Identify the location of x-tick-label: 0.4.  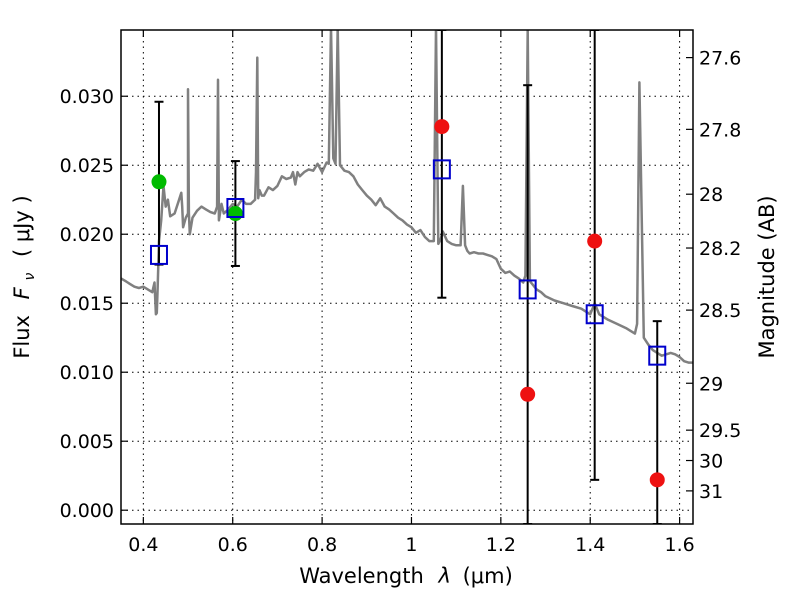
(143, 545).